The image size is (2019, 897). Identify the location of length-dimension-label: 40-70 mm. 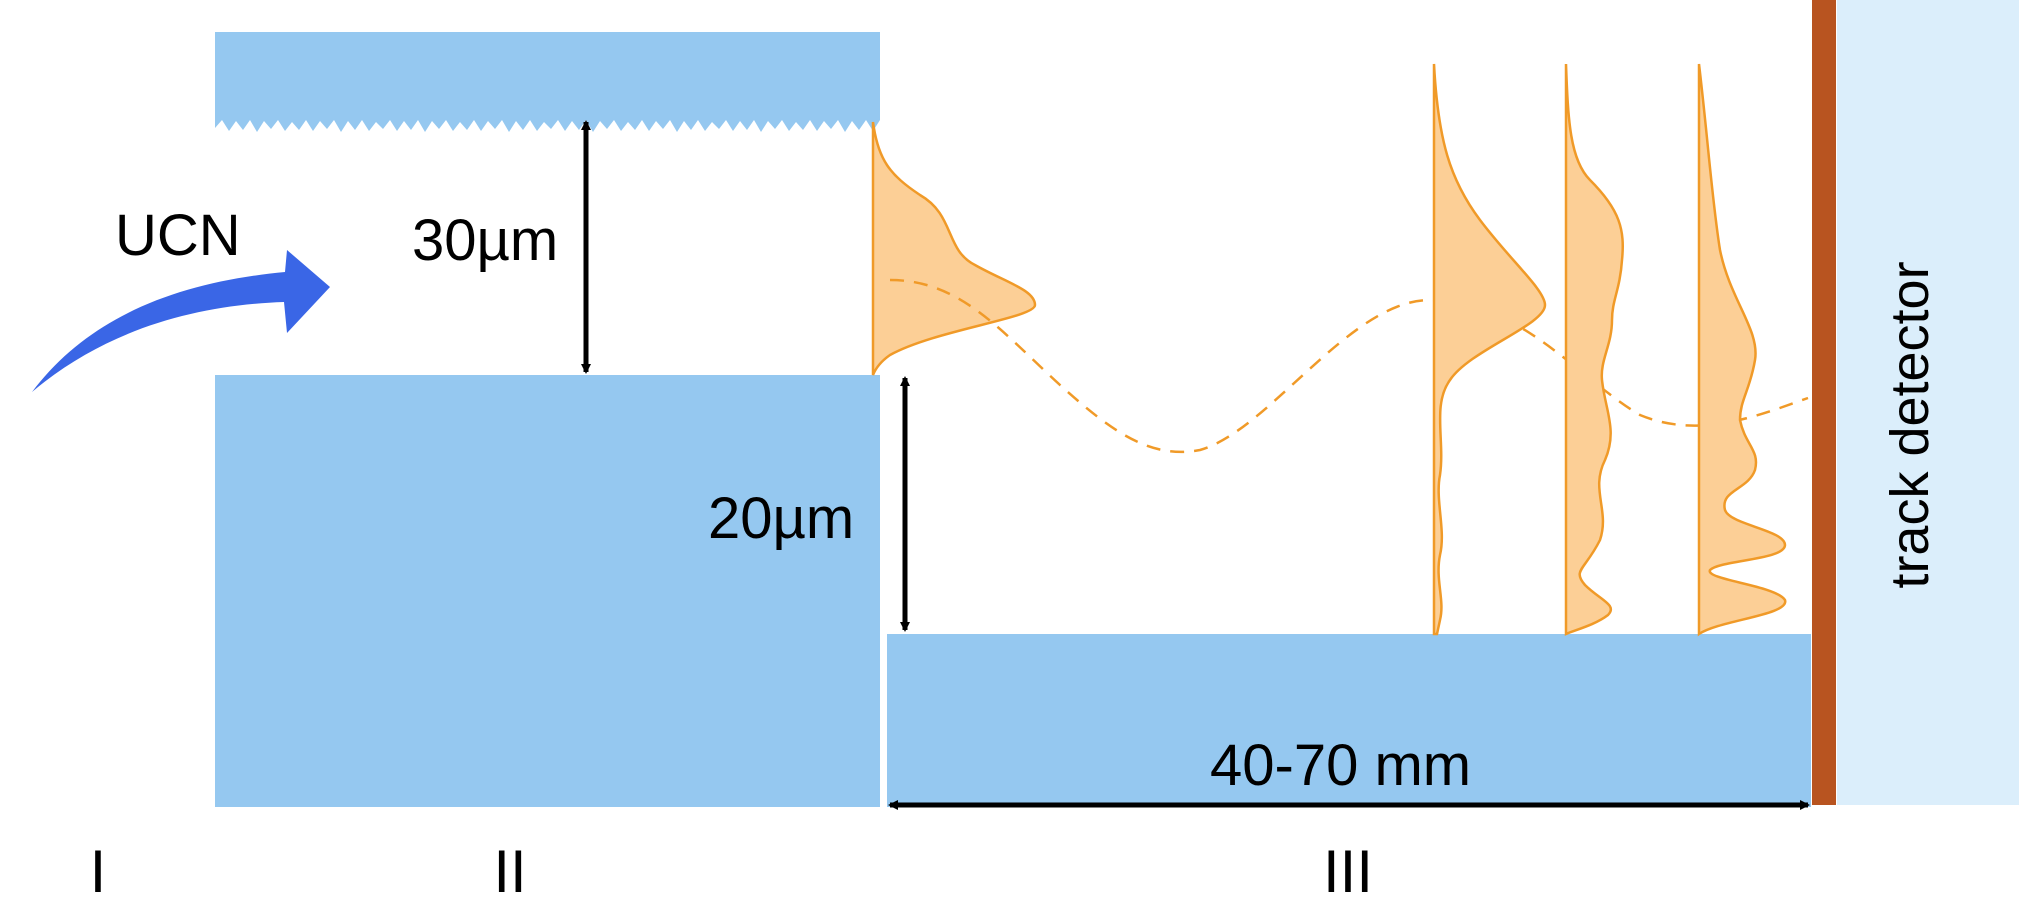
(1340, 765).